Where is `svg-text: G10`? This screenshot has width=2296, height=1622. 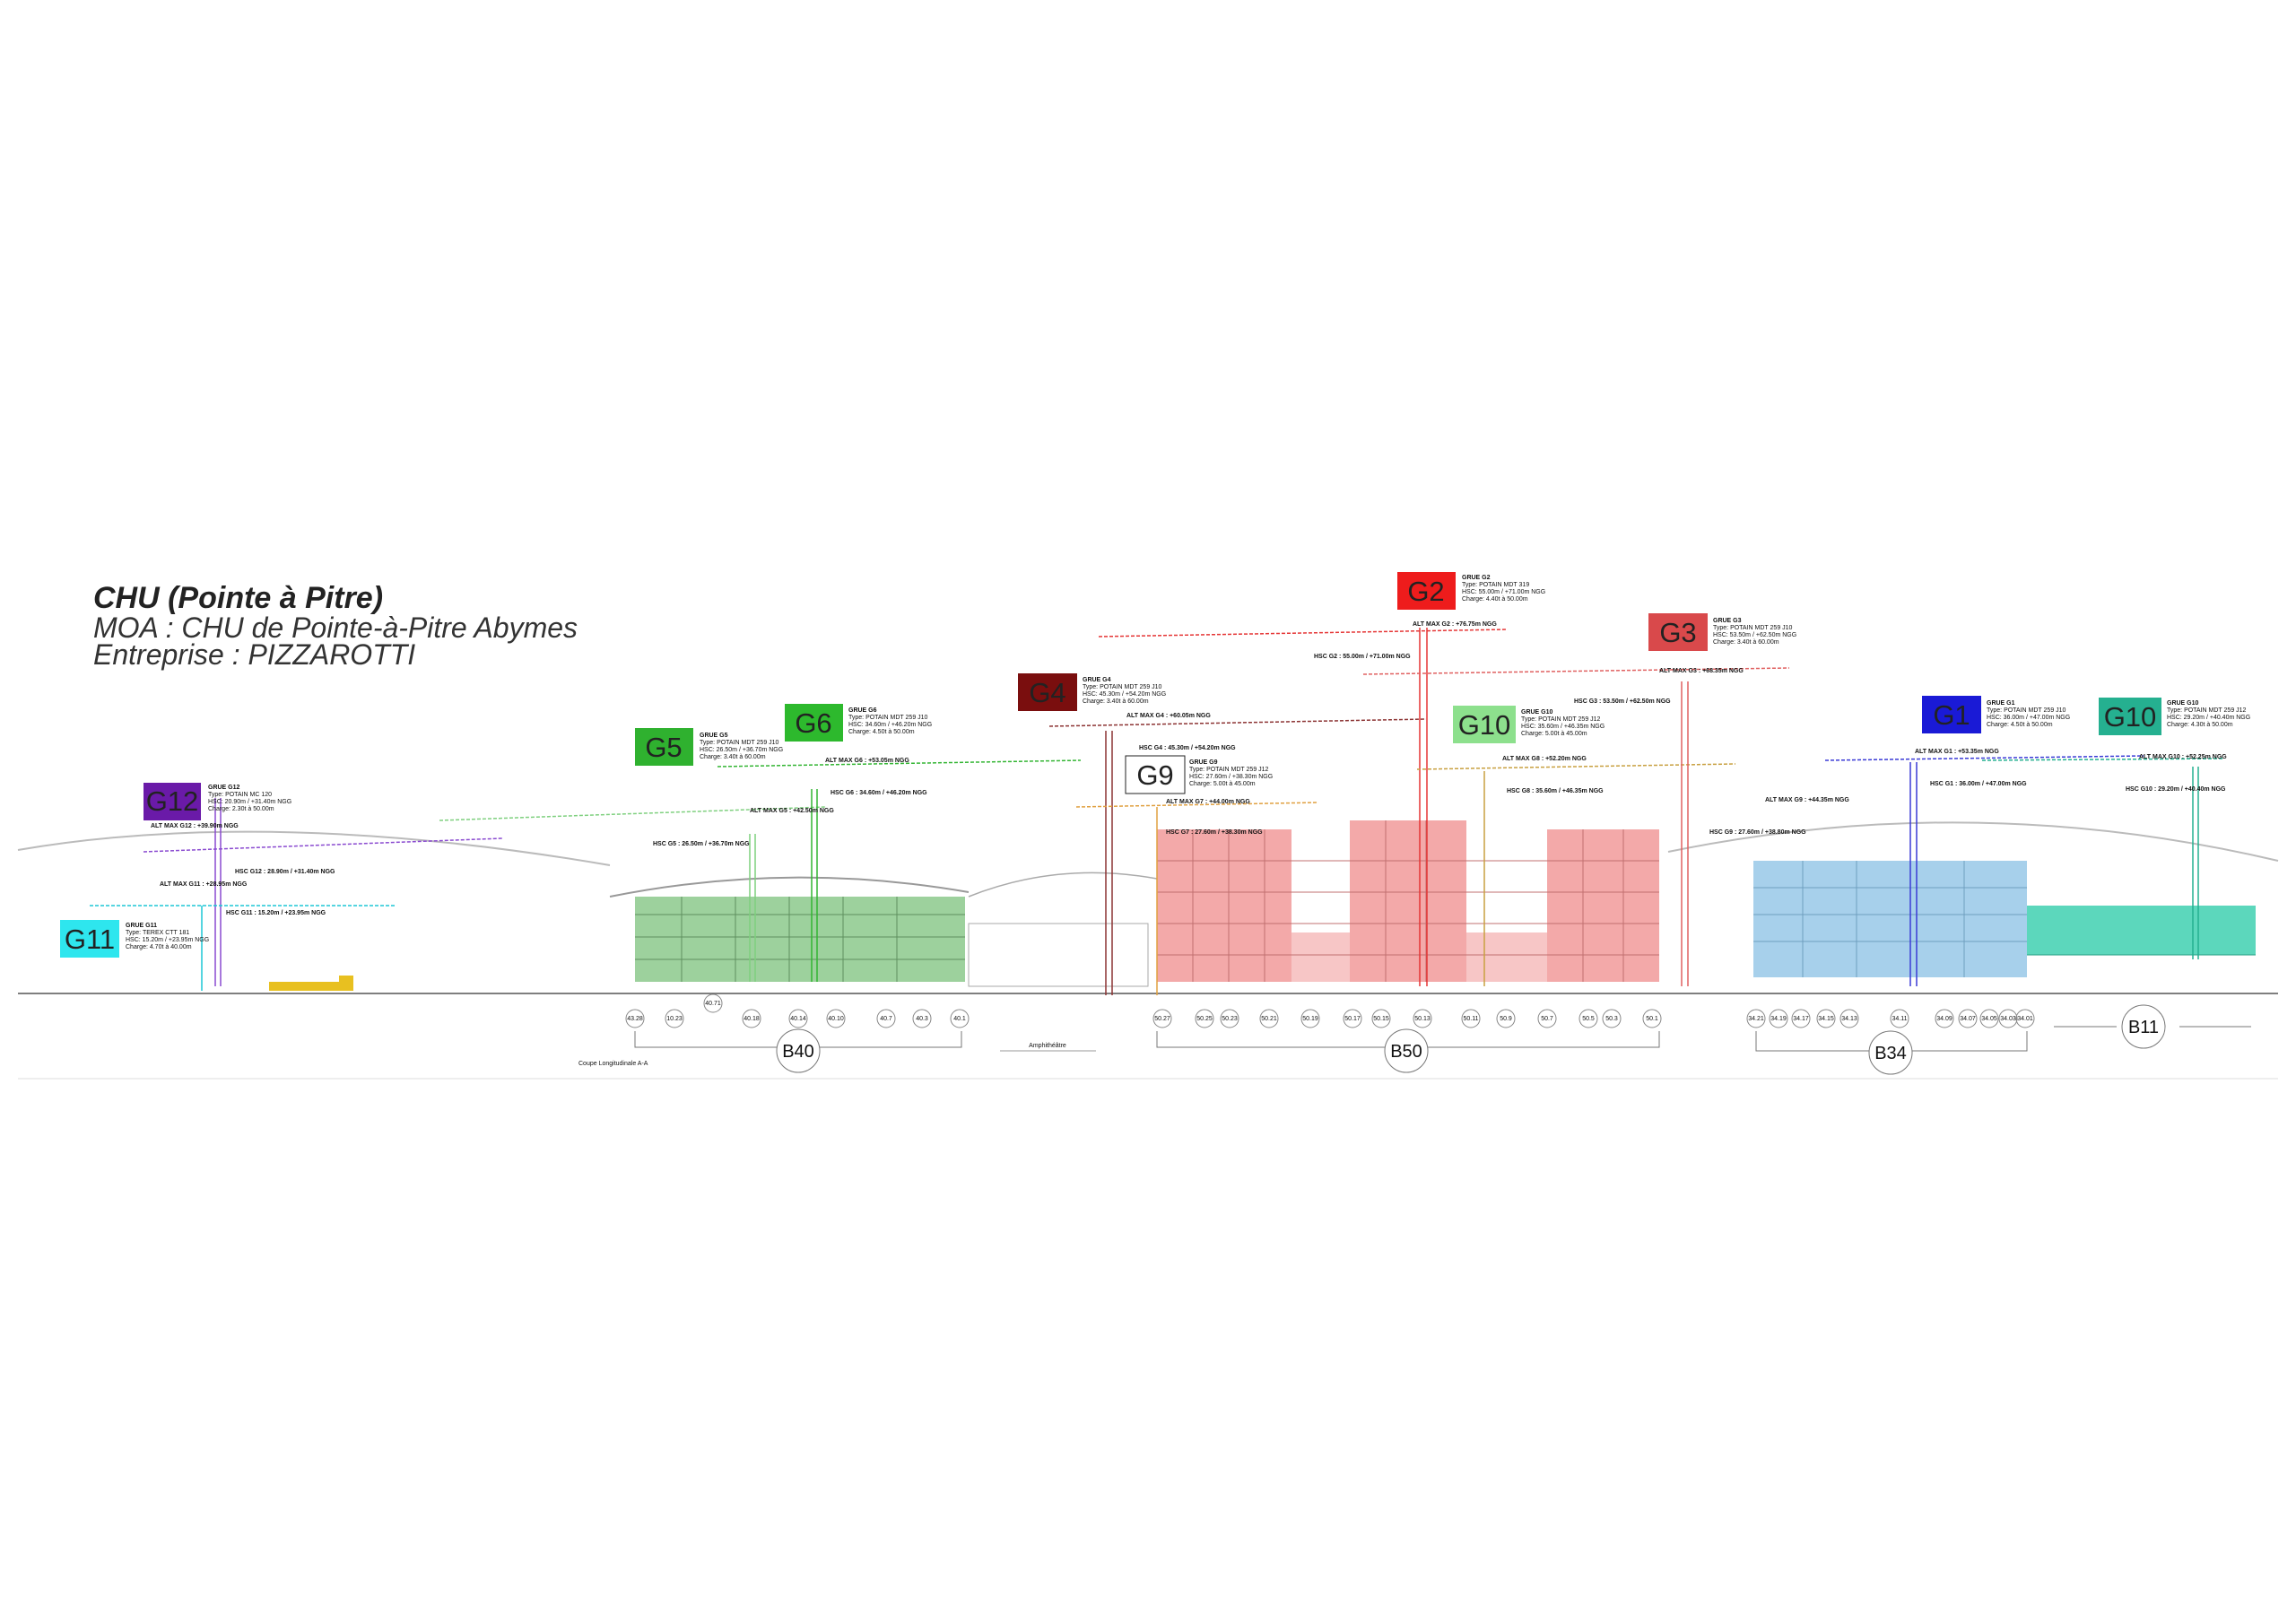 svg-text: G10 is located at coordinates (1484, 725).